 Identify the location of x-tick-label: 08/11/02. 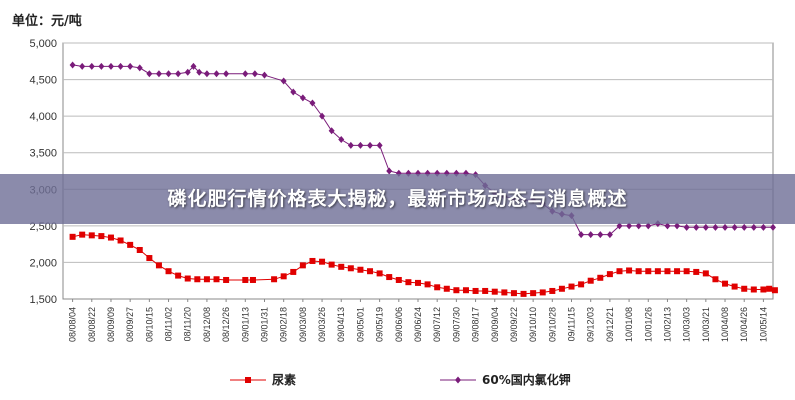
(169, 324).